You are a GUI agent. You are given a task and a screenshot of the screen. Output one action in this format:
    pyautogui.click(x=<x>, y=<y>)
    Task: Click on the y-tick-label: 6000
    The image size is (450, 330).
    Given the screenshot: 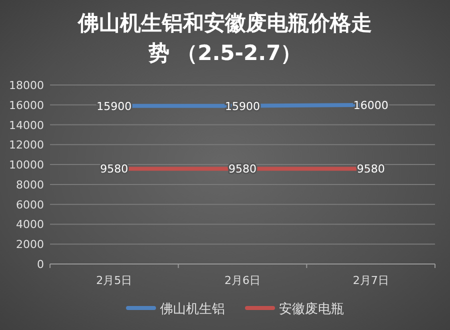 What is the action you would take?
    pyautogui.click(x=30, y=205)
    